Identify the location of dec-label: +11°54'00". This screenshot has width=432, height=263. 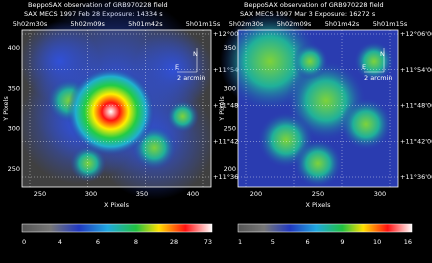
(416, 70).